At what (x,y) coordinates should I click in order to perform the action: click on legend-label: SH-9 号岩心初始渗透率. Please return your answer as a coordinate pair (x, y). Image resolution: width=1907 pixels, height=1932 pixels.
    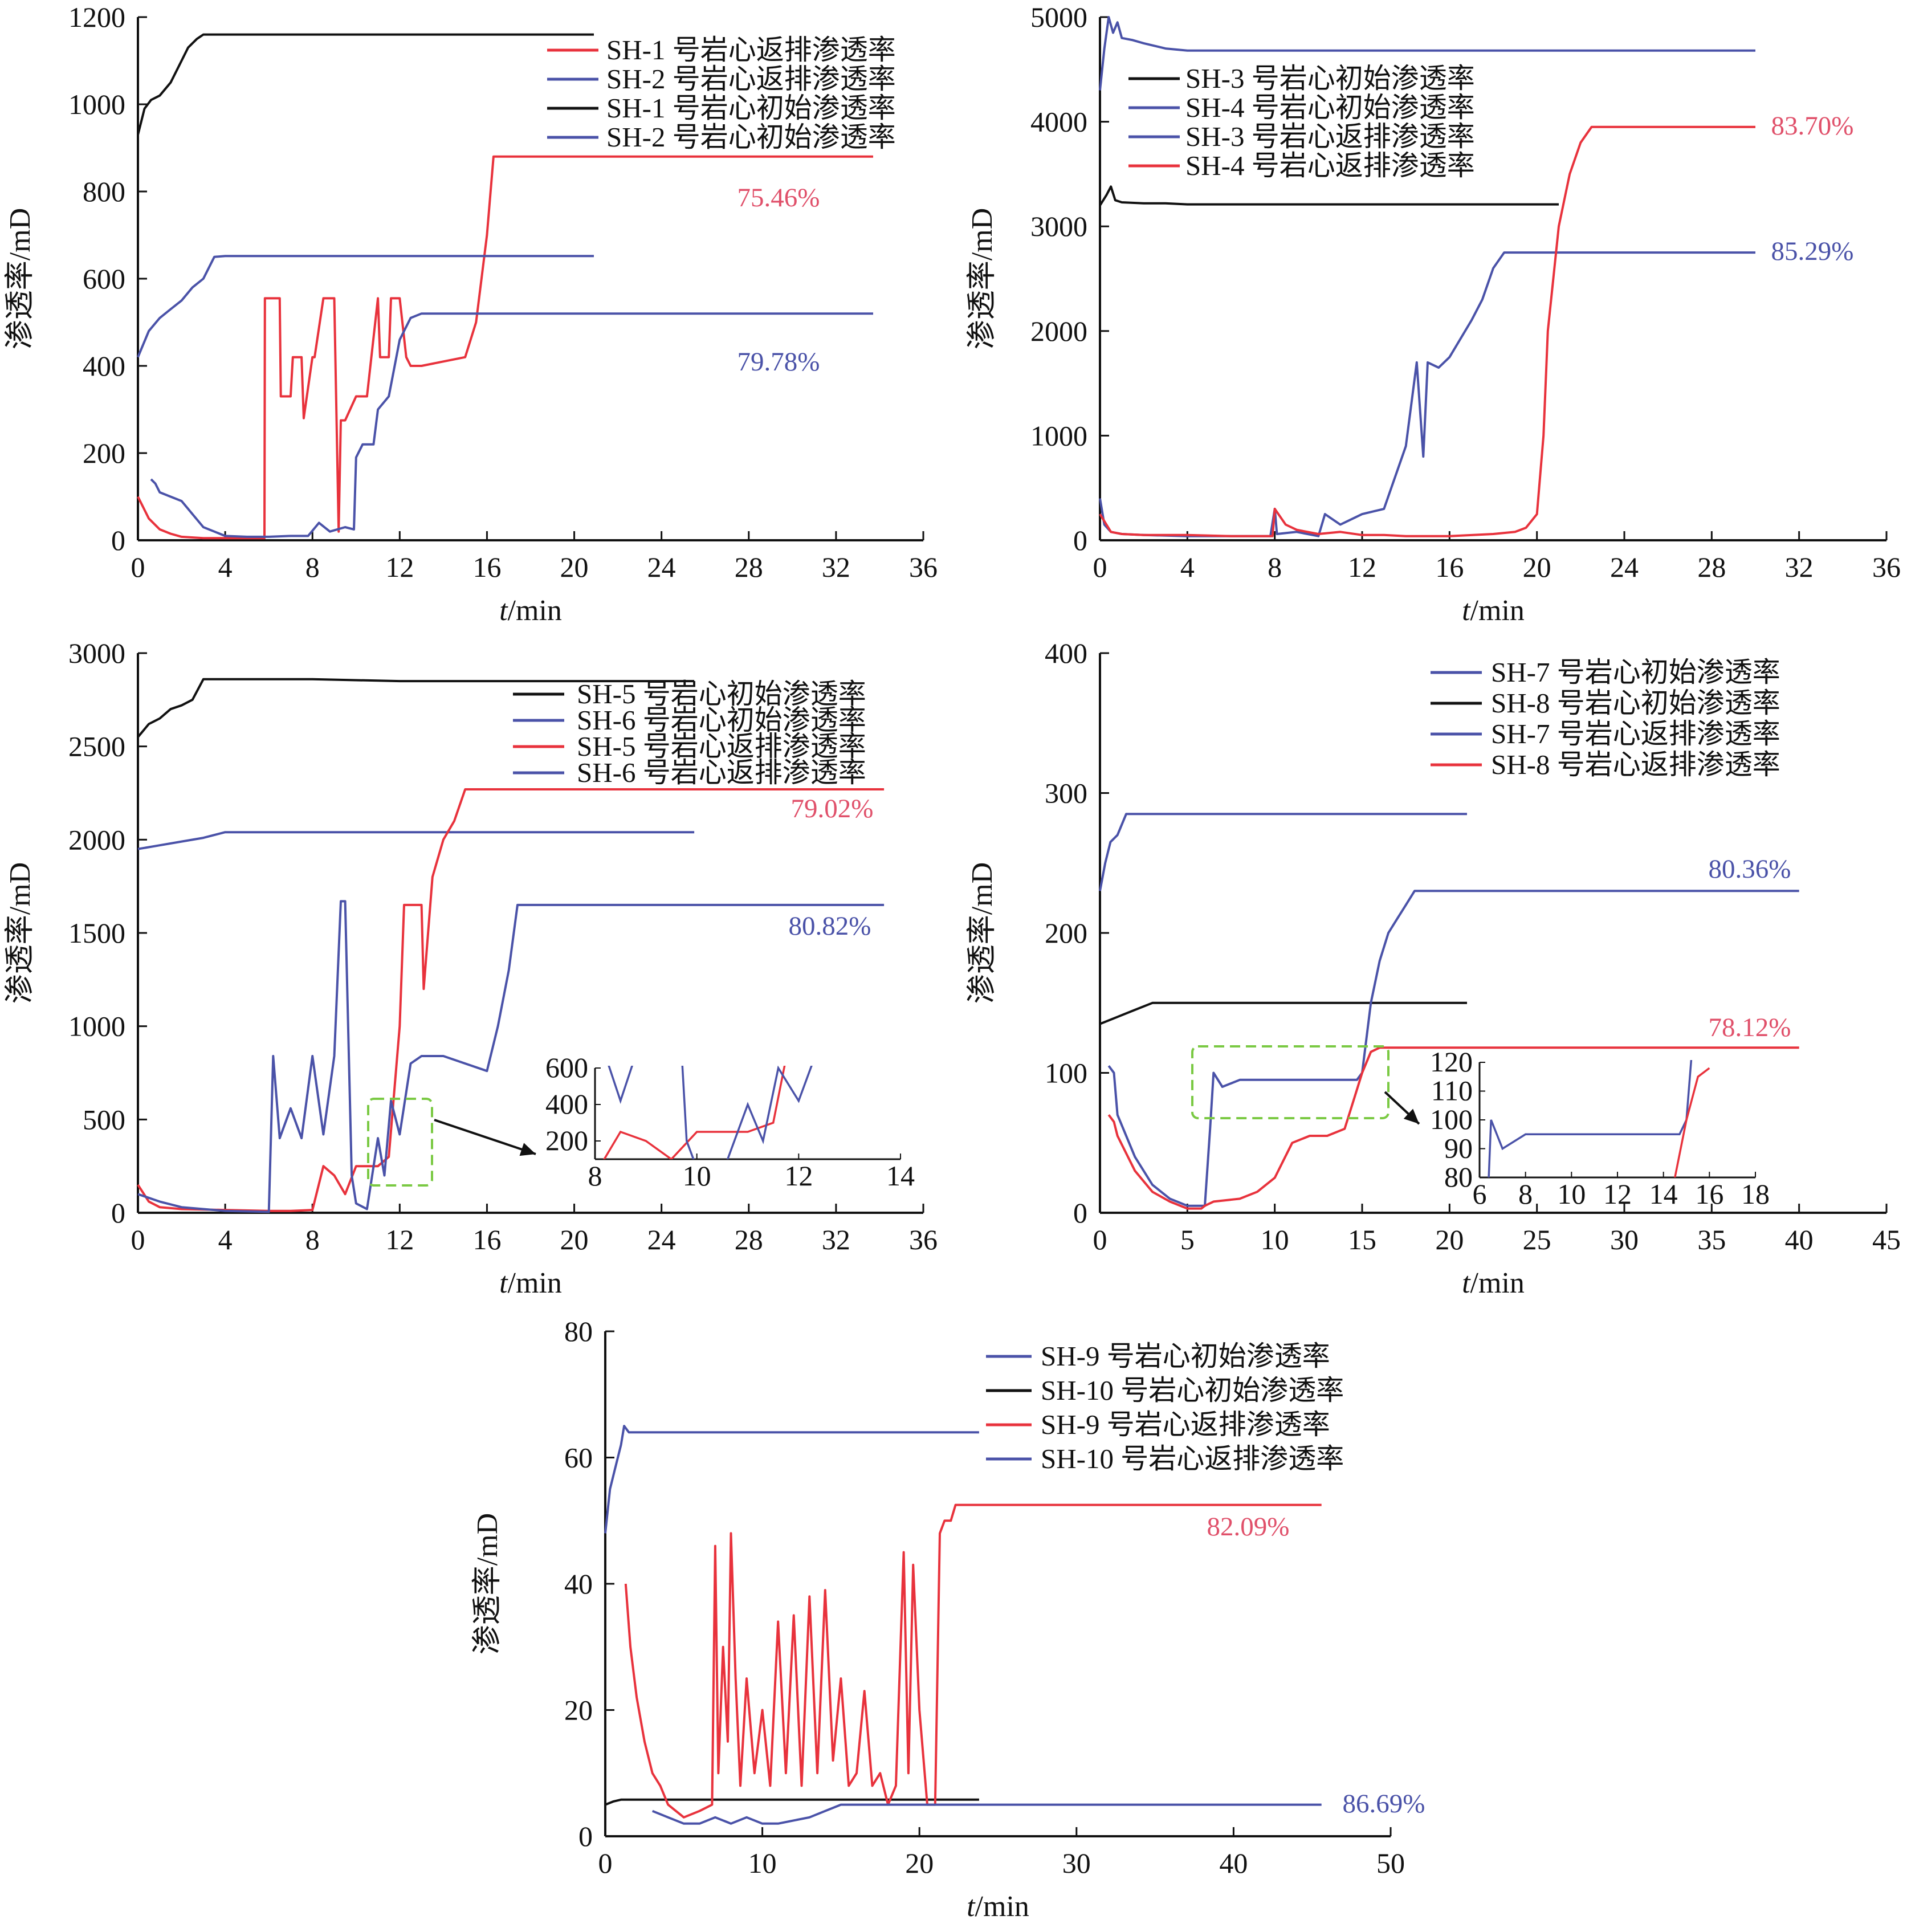
    Looking at the image, I should click on (1185, 1356).